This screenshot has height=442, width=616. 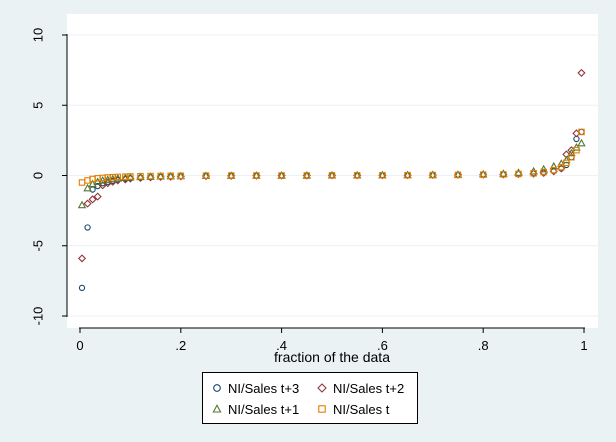 I want to click on x-axis-label: fraction of the data, so click(x=332, y=357).